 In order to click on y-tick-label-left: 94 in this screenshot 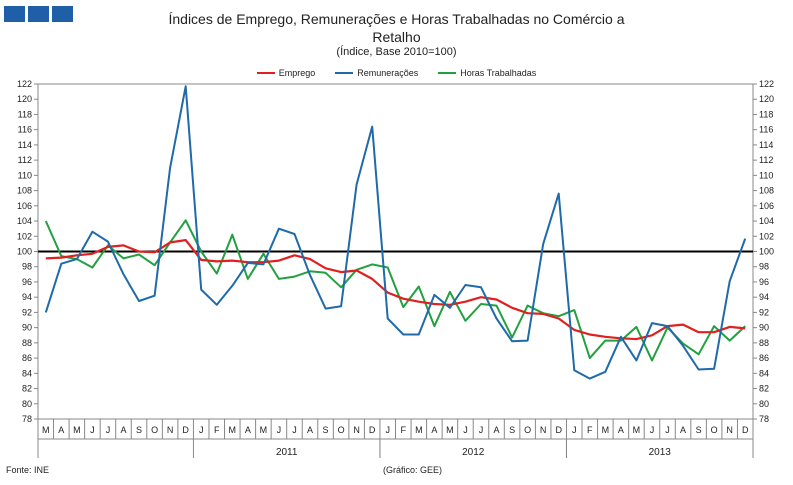, I will do `click(27, 297)`.